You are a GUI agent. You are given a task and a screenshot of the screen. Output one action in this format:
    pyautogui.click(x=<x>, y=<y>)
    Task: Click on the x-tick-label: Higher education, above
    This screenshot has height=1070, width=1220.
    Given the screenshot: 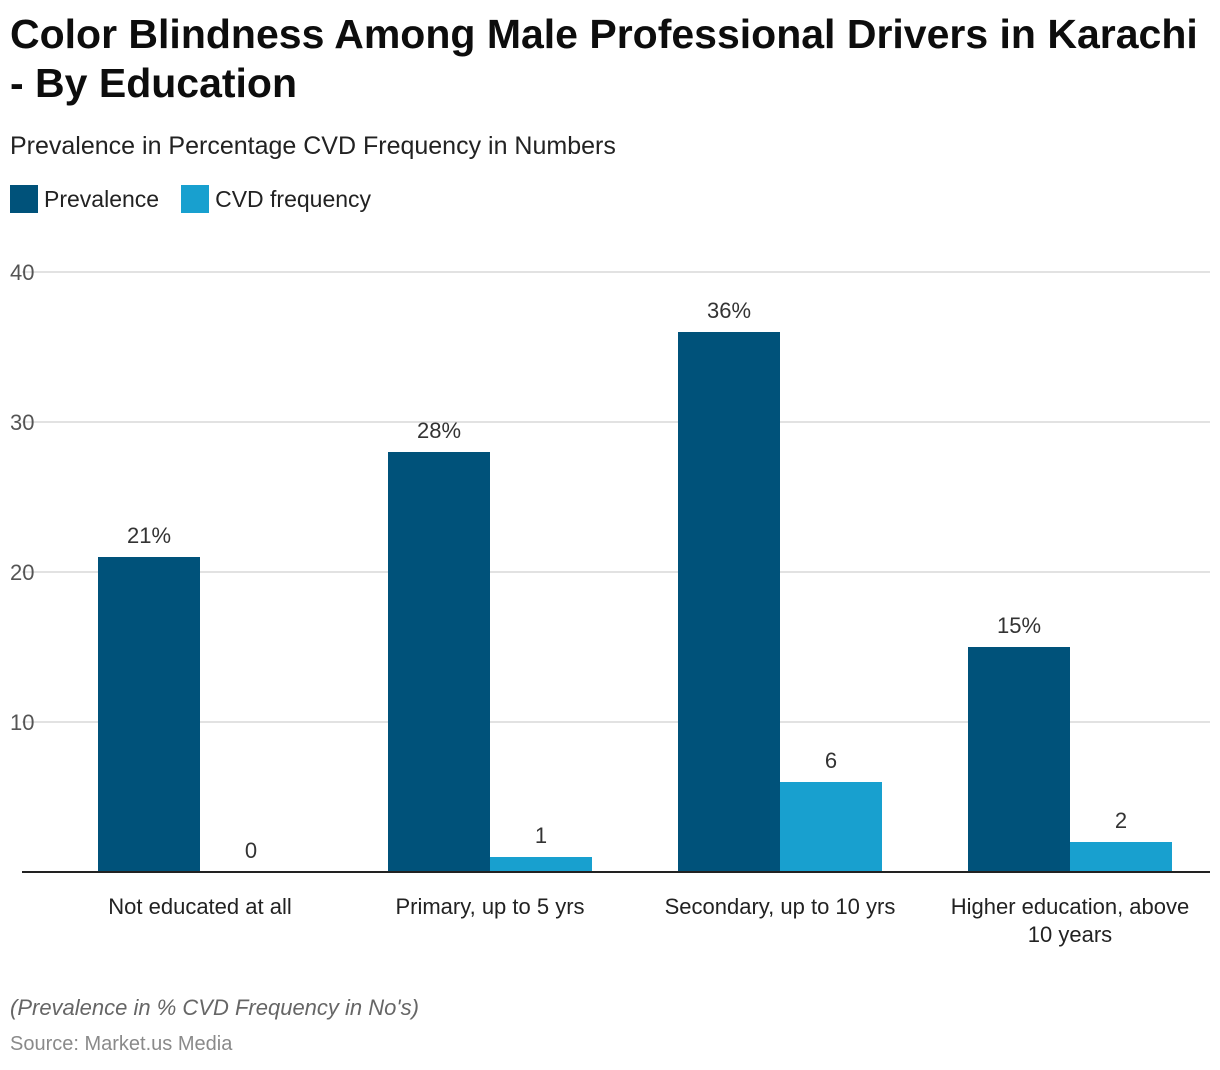 What is the action you would take?
    pyautogui.click(x=1070, y=906)
    